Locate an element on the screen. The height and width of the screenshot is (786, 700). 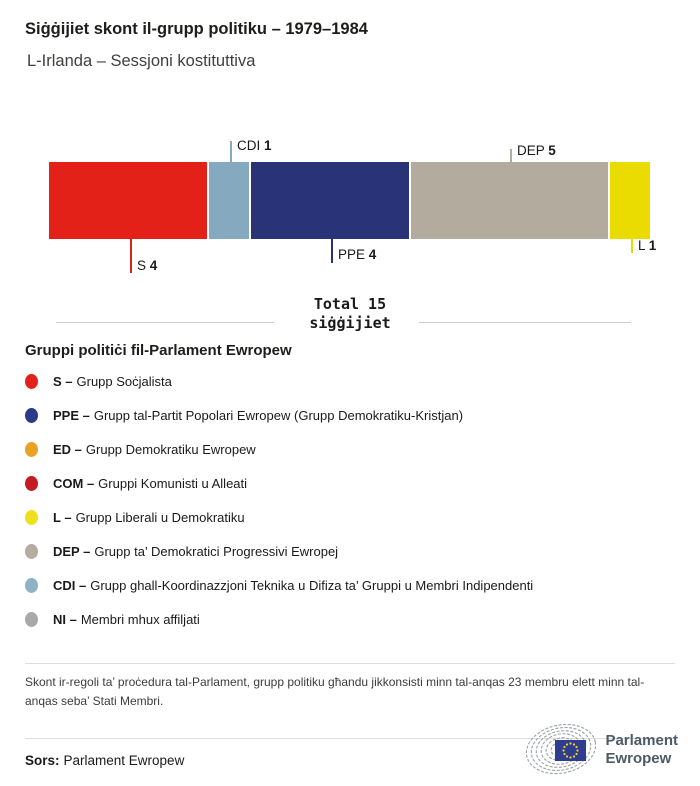
legend-label-s: S – Grupp Soċjalista is located at coordinates (112, 381).